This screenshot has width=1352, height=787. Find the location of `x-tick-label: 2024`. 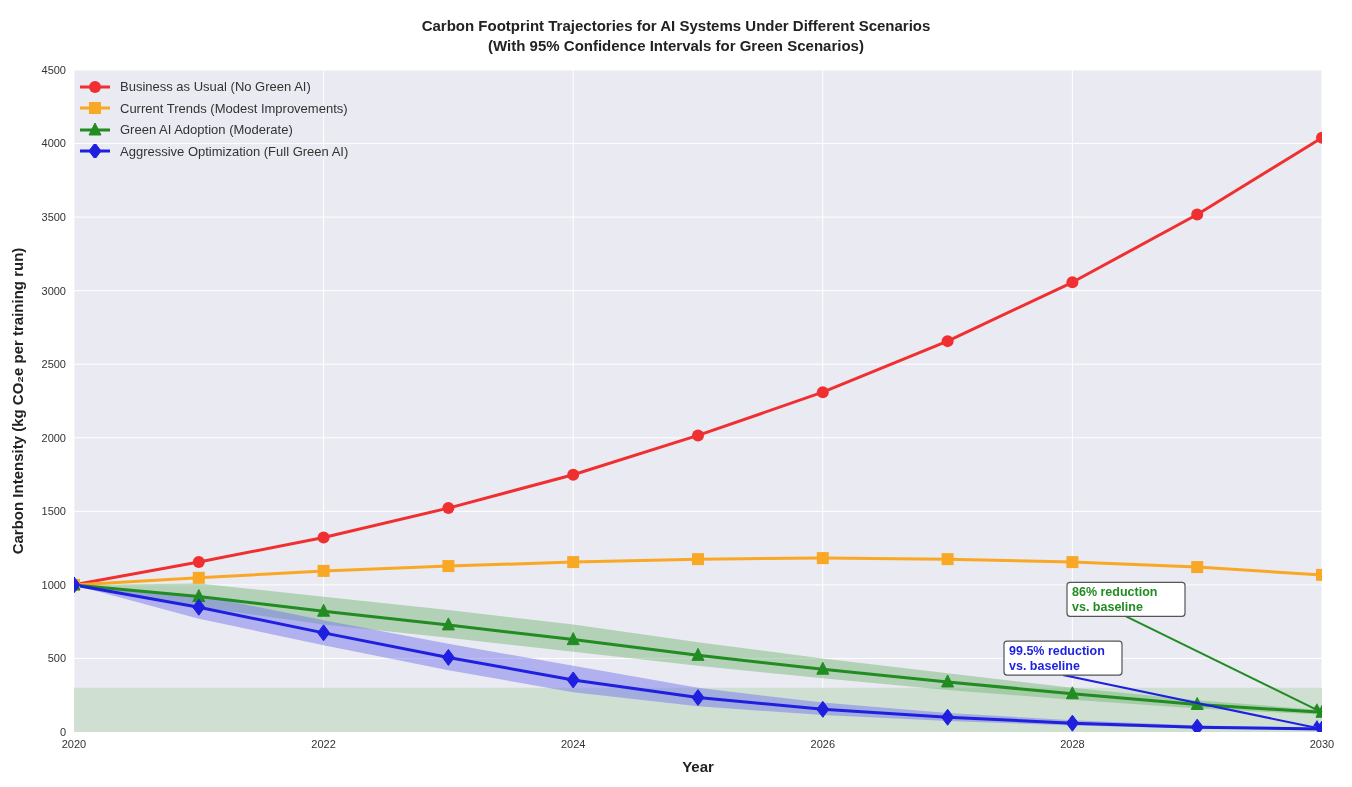

x-tick-label: 2024 is located at coordinates (573, 743).